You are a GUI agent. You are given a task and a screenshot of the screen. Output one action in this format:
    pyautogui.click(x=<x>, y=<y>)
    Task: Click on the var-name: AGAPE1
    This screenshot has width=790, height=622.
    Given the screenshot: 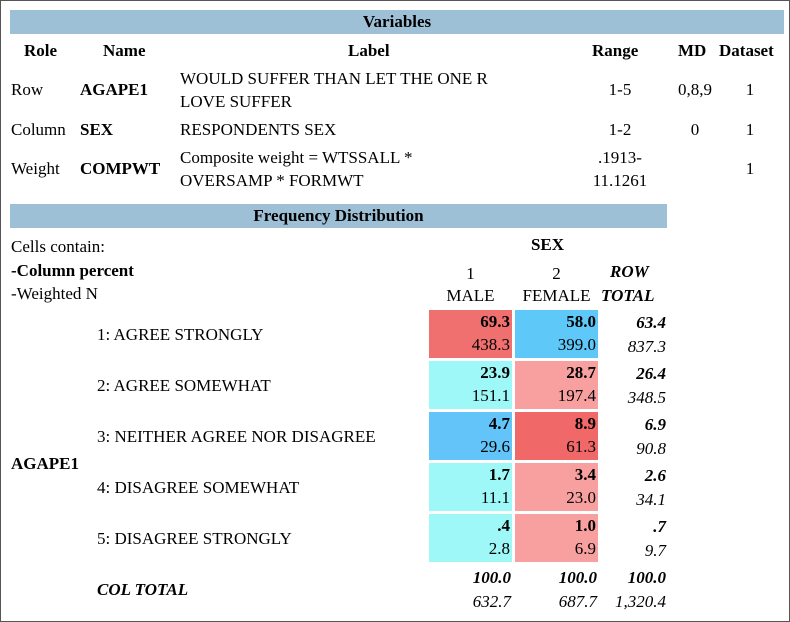 What is the action you would take?
    pyautogui.click(x=114, y=89)
    